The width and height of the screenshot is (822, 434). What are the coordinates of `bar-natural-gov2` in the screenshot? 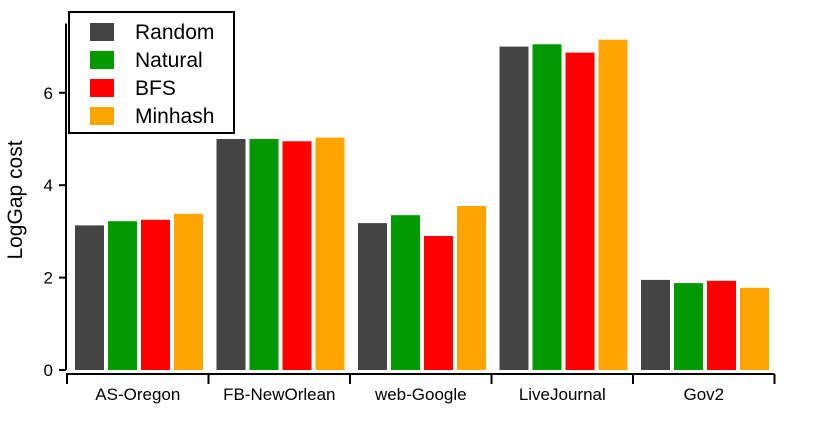 It's located at (688, 326).